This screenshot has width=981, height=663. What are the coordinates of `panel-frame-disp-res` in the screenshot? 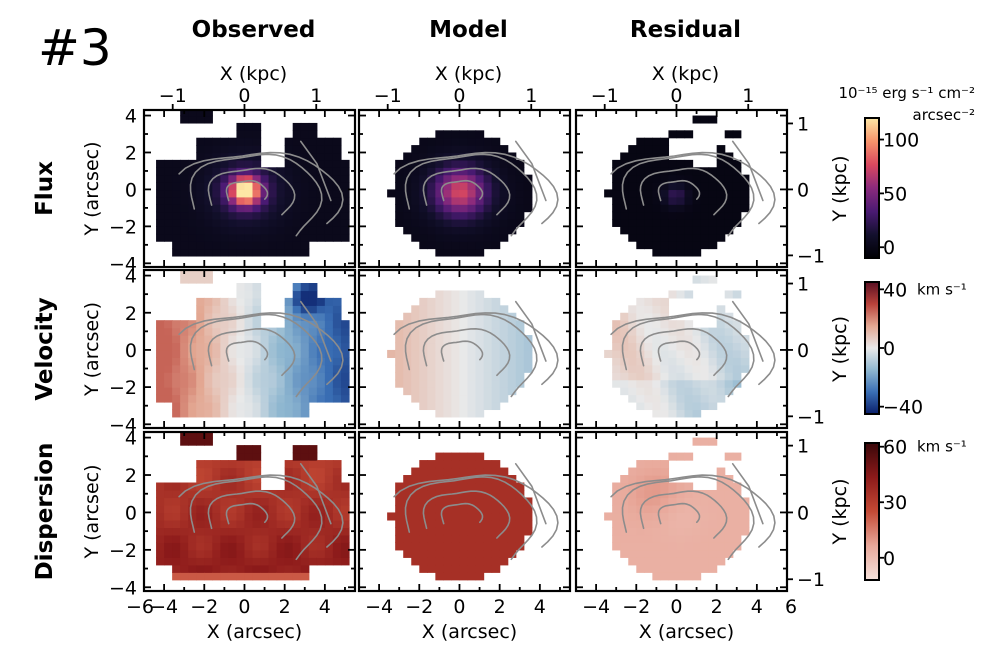 It's located at (681, 511).